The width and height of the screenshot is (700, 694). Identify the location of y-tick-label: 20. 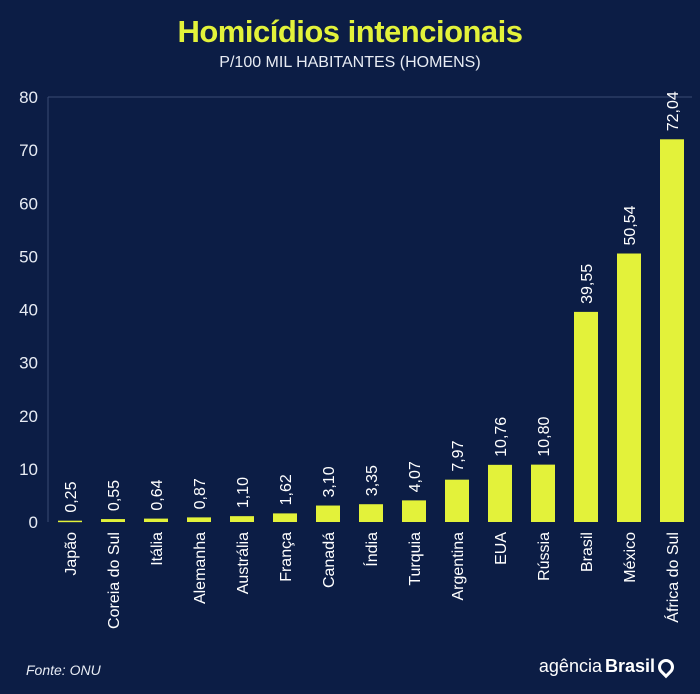
(28, 416).